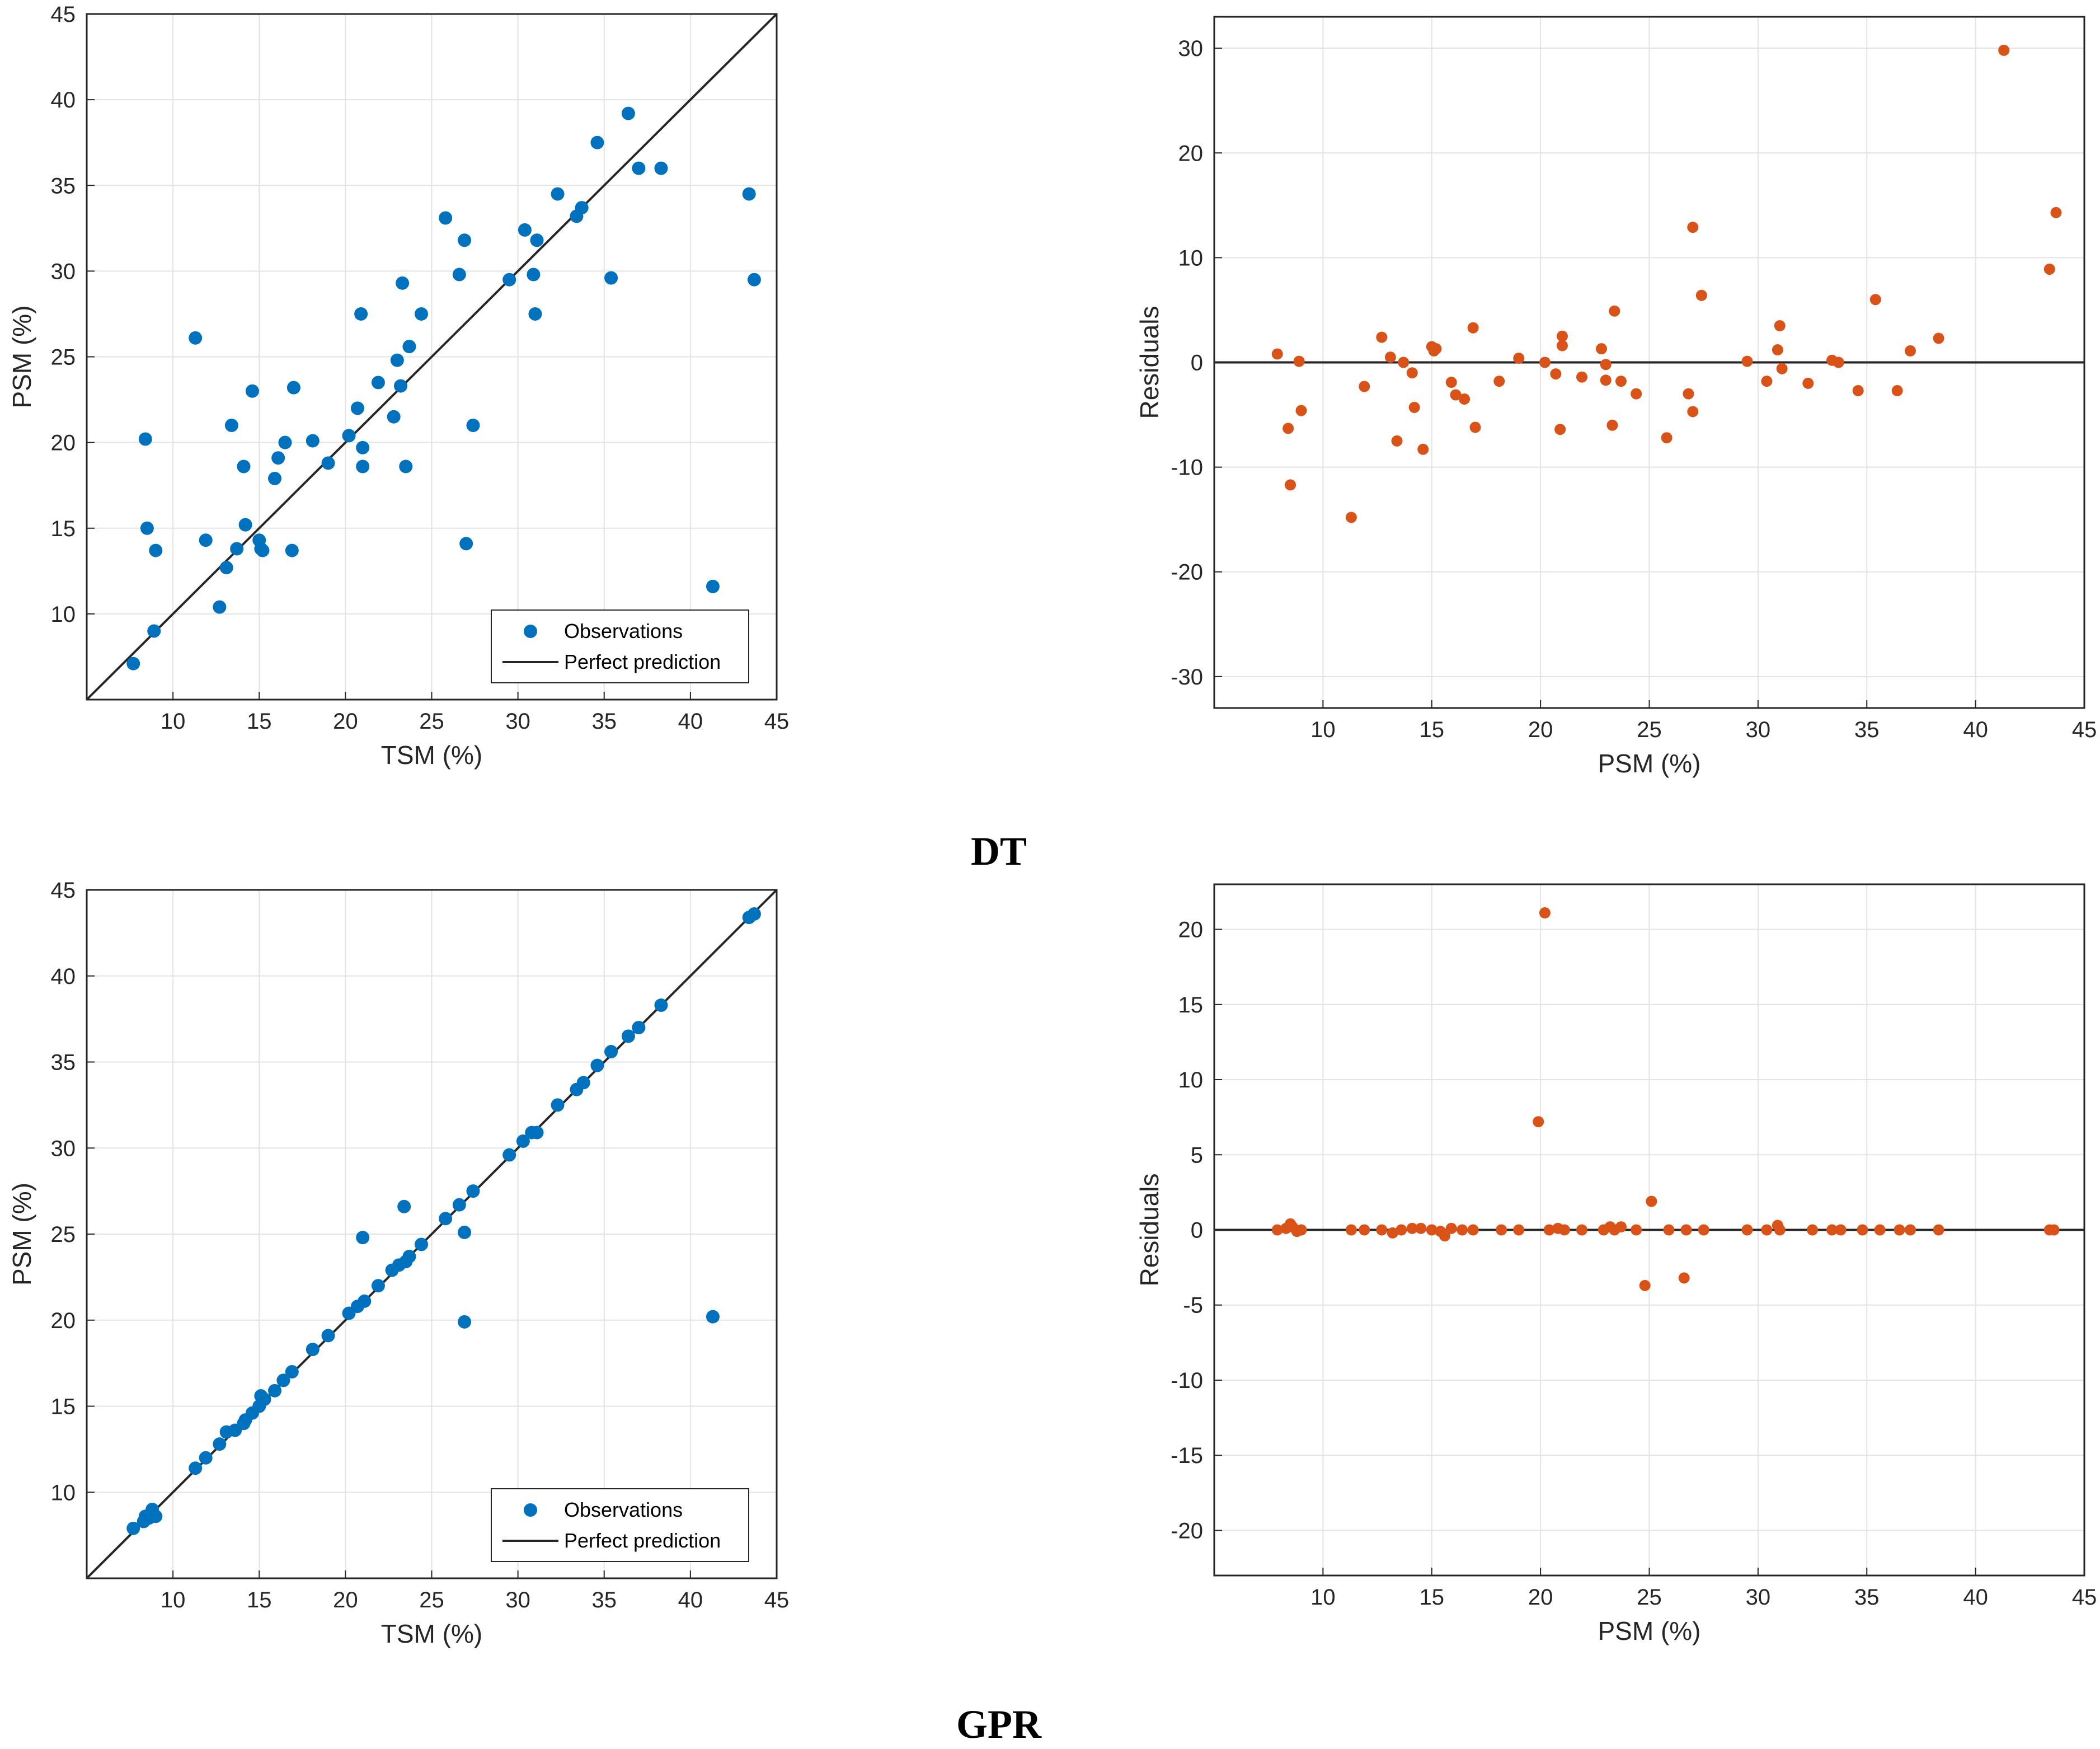 This screenshot has height=1749, width=2100. What do you see at coordinates (1193, 1305) in the screenshot?
I see `y-tick-label: -5` at bounding box center [1193, 1305].